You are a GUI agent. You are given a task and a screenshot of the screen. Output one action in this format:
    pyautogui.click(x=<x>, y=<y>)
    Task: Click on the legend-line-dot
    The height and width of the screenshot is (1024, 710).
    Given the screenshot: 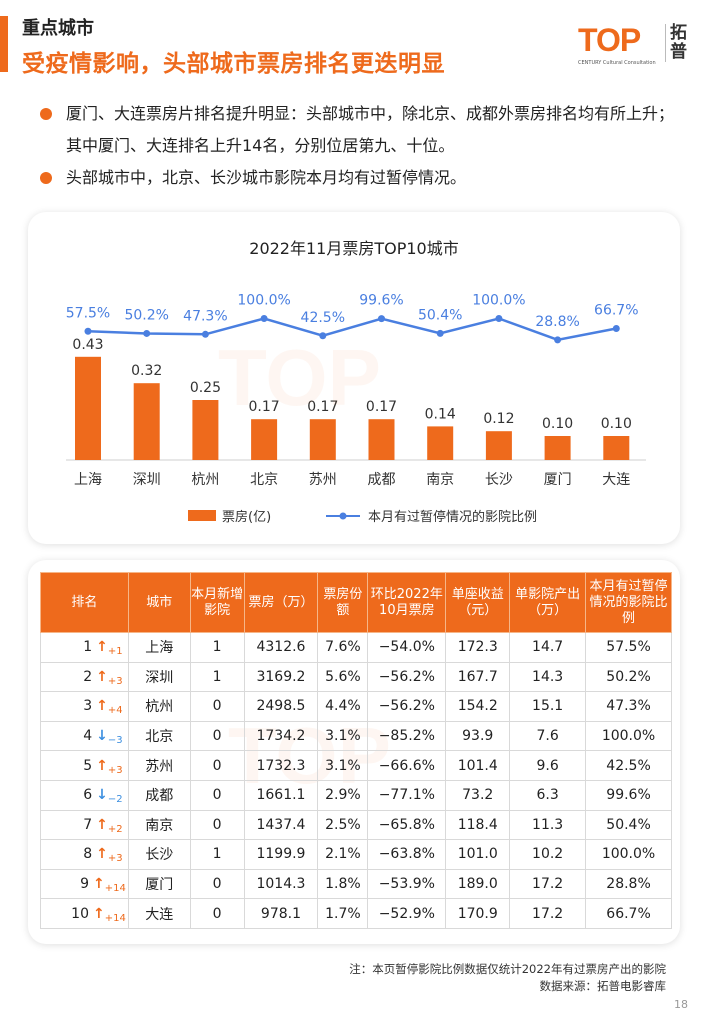 What is the action you would take?
    pyautogui.click(x=343, y=516)
    